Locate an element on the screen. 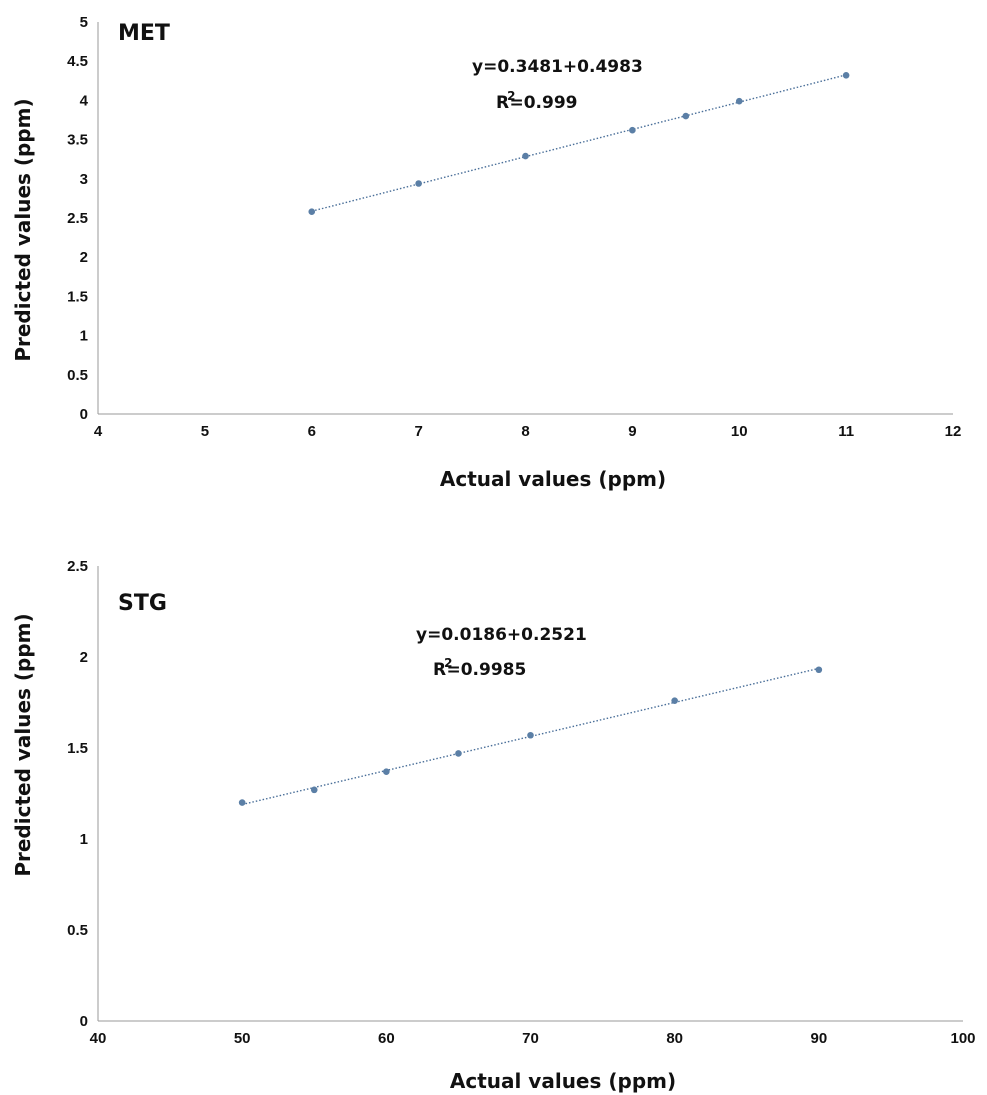  stg-x-tick-label: 90 is located at coordinates (818, 1038).